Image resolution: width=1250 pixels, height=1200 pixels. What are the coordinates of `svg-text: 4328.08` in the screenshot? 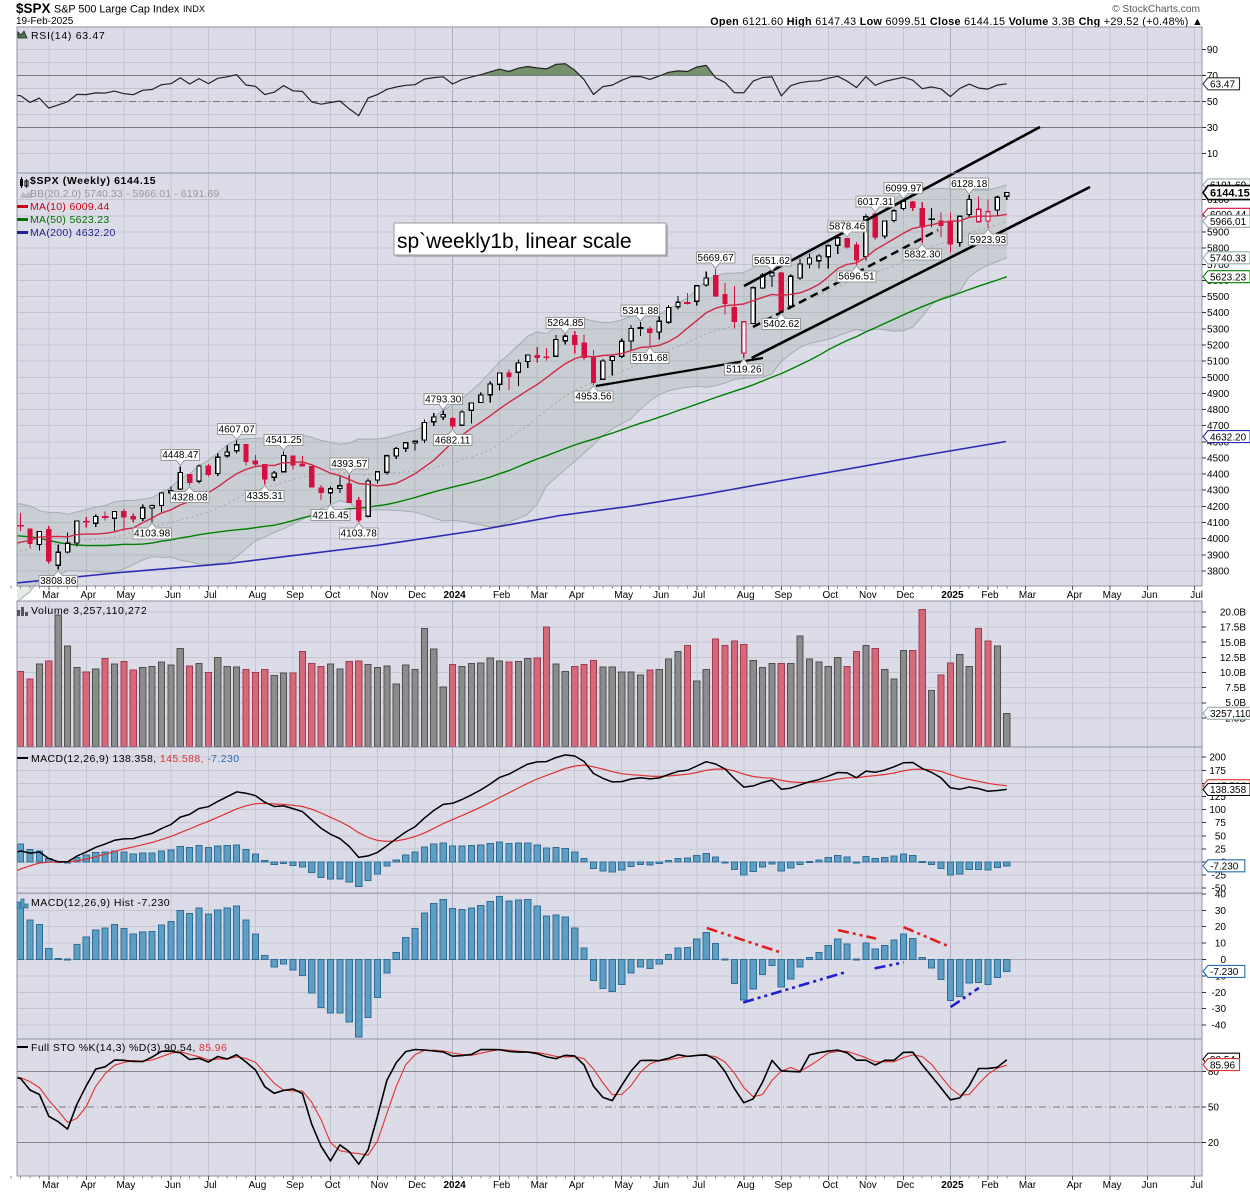 It's located at (190, 497).